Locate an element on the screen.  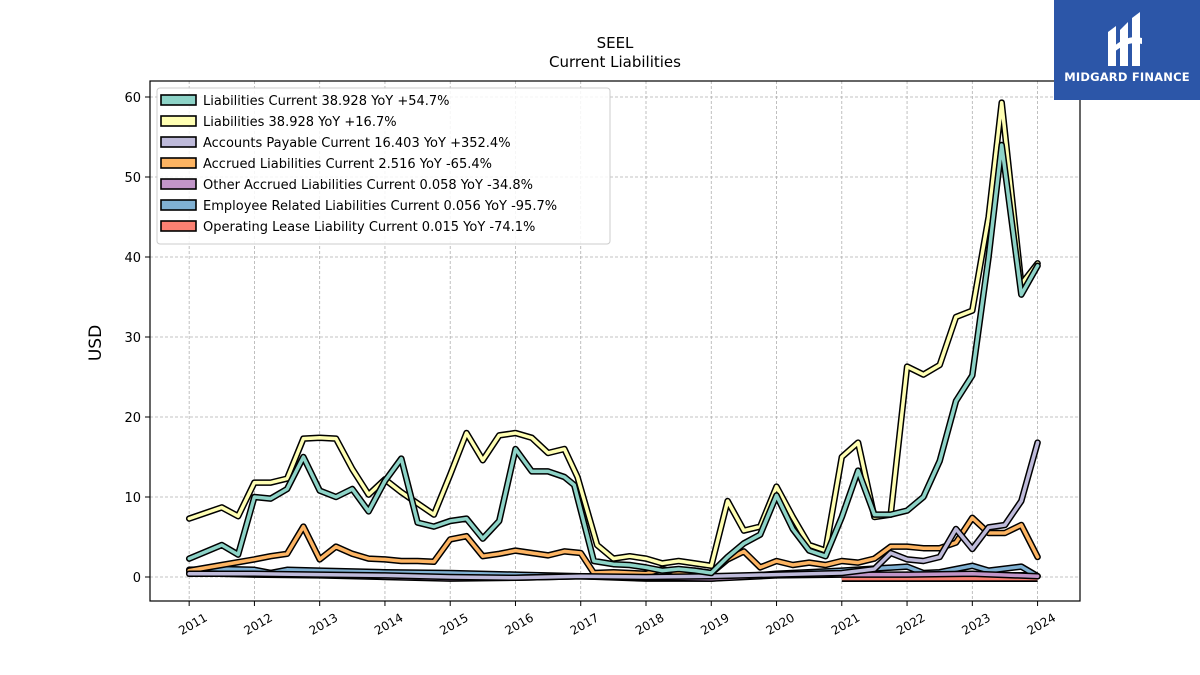
y-tick-label: 50 is located at coordinates (132, 178).